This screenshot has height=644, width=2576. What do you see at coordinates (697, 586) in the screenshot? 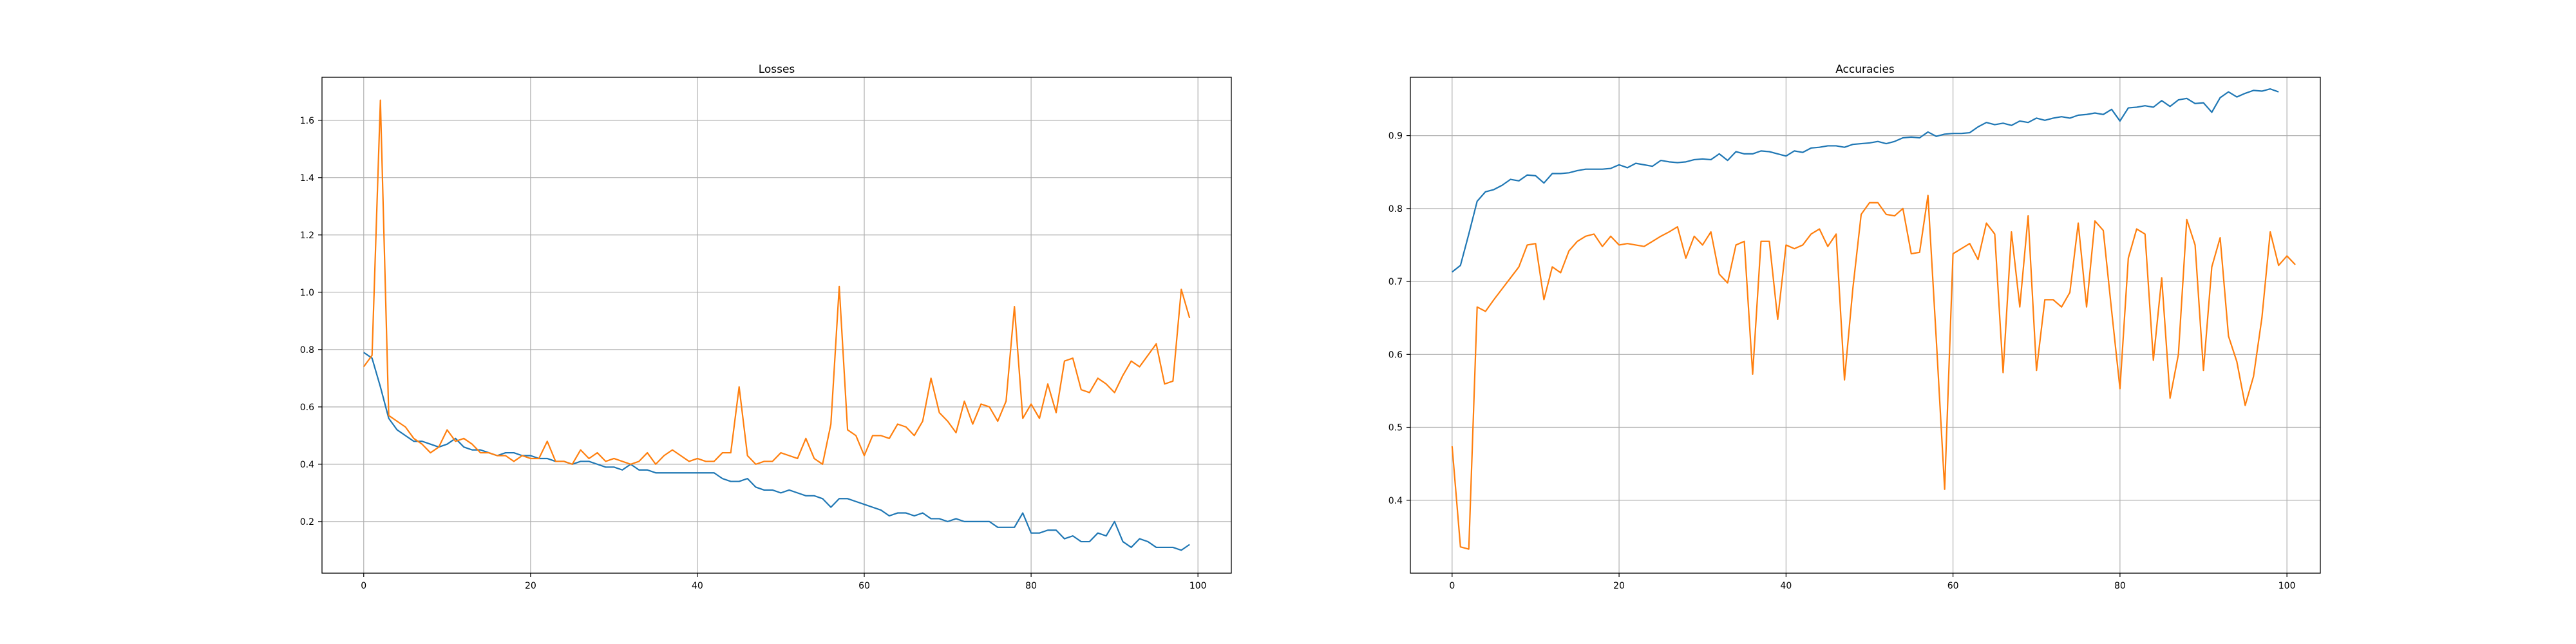
I see `losses-x-tick-label: 40` at bounding box center [697, 586].